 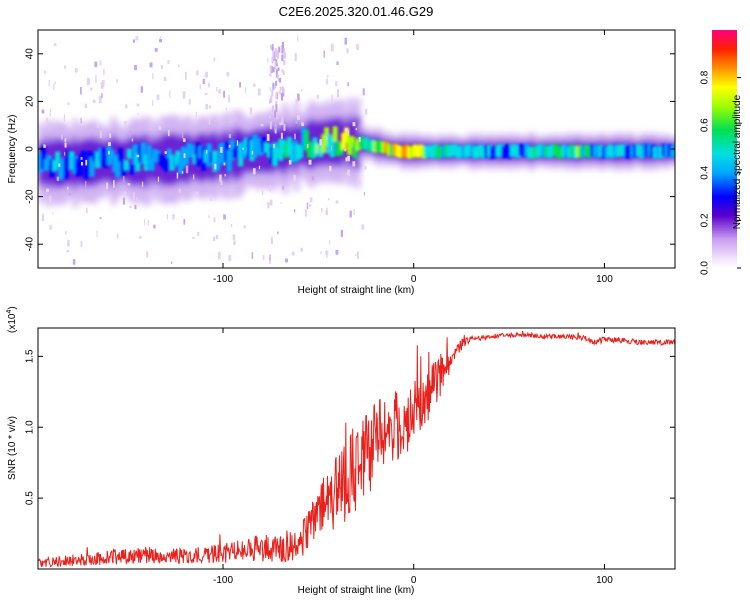 I want to click on snr-y-axis-label: SNR (10 * v/v), so click(x=12, y=448).